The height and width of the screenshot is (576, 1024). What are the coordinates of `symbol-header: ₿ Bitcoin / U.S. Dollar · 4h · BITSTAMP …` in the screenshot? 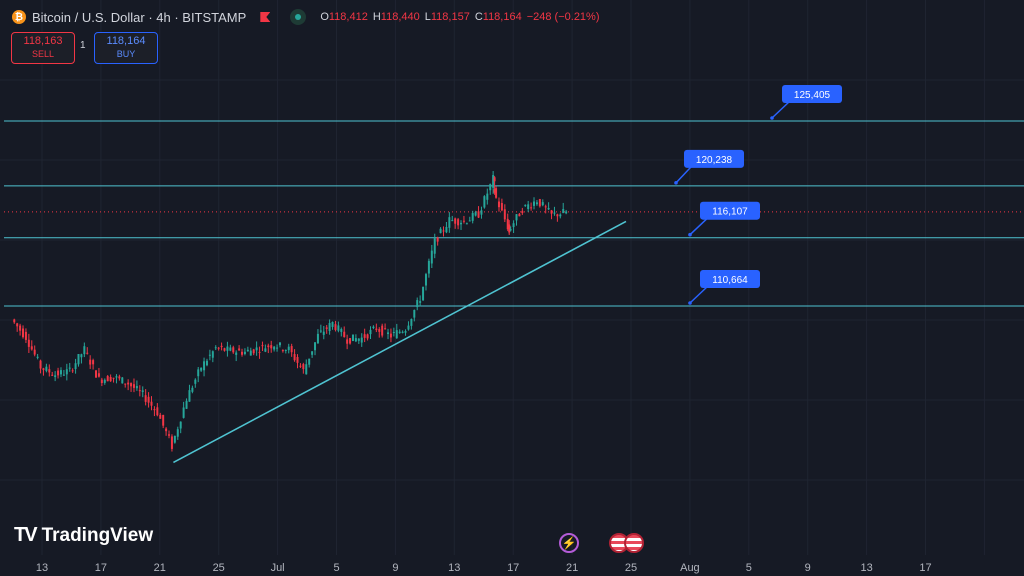 It's located at (306, 17).